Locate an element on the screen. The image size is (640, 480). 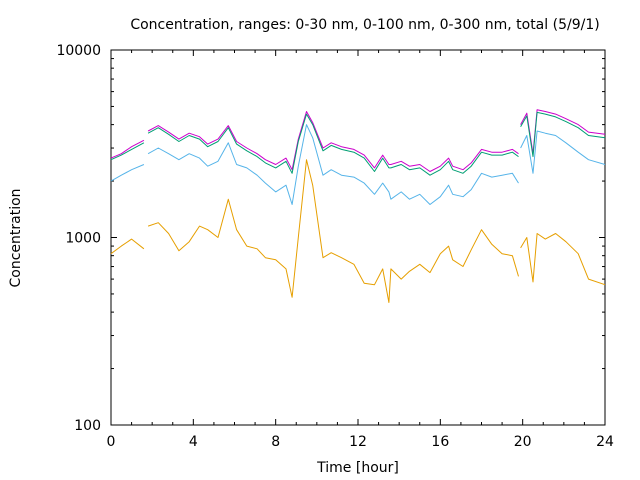
x-tick-label: 24 is located at coordinates (605, 442).